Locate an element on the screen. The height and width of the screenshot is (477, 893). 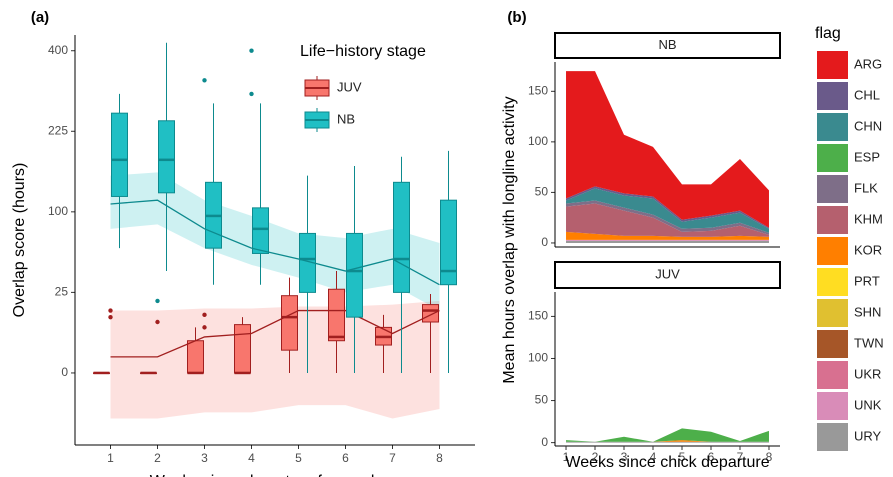
y-tick-label: 400 is located at coordinates (58, 50).